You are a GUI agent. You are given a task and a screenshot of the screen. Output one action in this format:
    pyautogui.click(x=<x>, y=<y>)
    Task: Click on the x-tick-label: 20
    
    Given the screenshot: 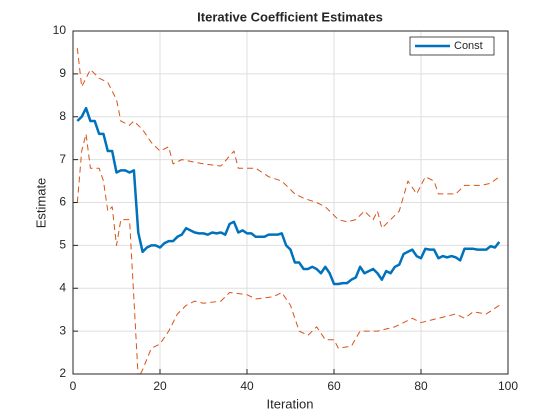 What is the action you would take?
    pyautogui.click(x=160, y=386)
    